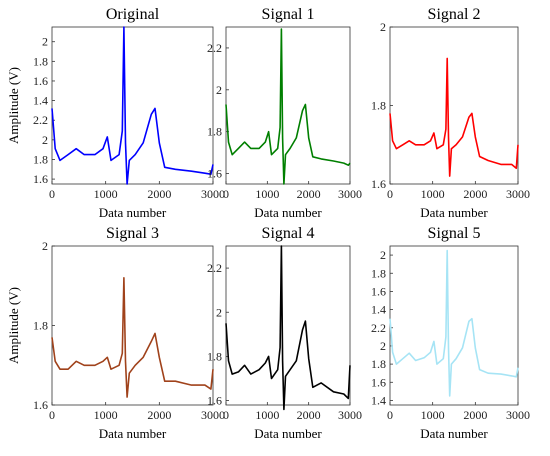  I want to click on chart-title: Original, so click(133, 14).